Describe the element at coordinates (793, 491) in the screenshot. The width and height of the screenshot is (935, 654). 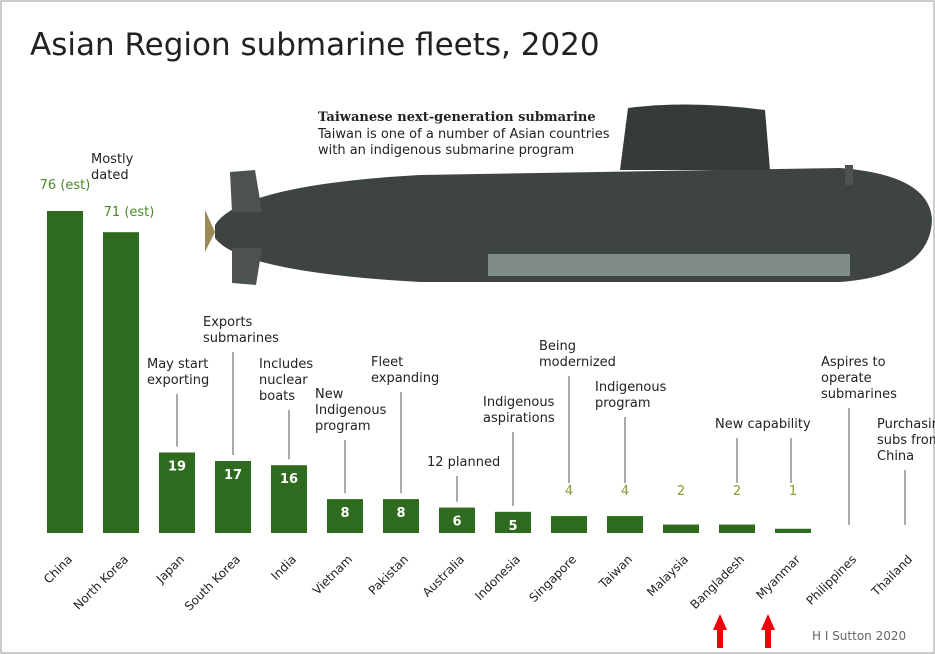
I see `value-label: 1` at that location.